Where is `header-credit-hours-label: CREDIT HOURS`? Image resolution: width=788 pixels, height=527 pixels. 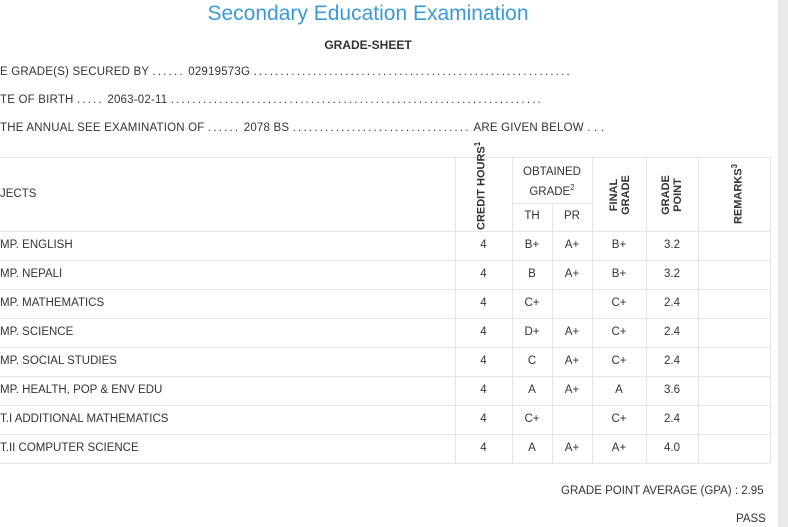
header-credit-hours-label: CREDIT HOURS is located at coordinates (481, 188).